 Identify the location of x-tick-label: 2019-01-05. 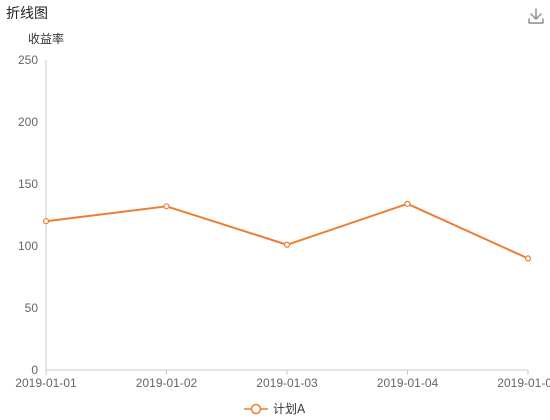
(523, 383).